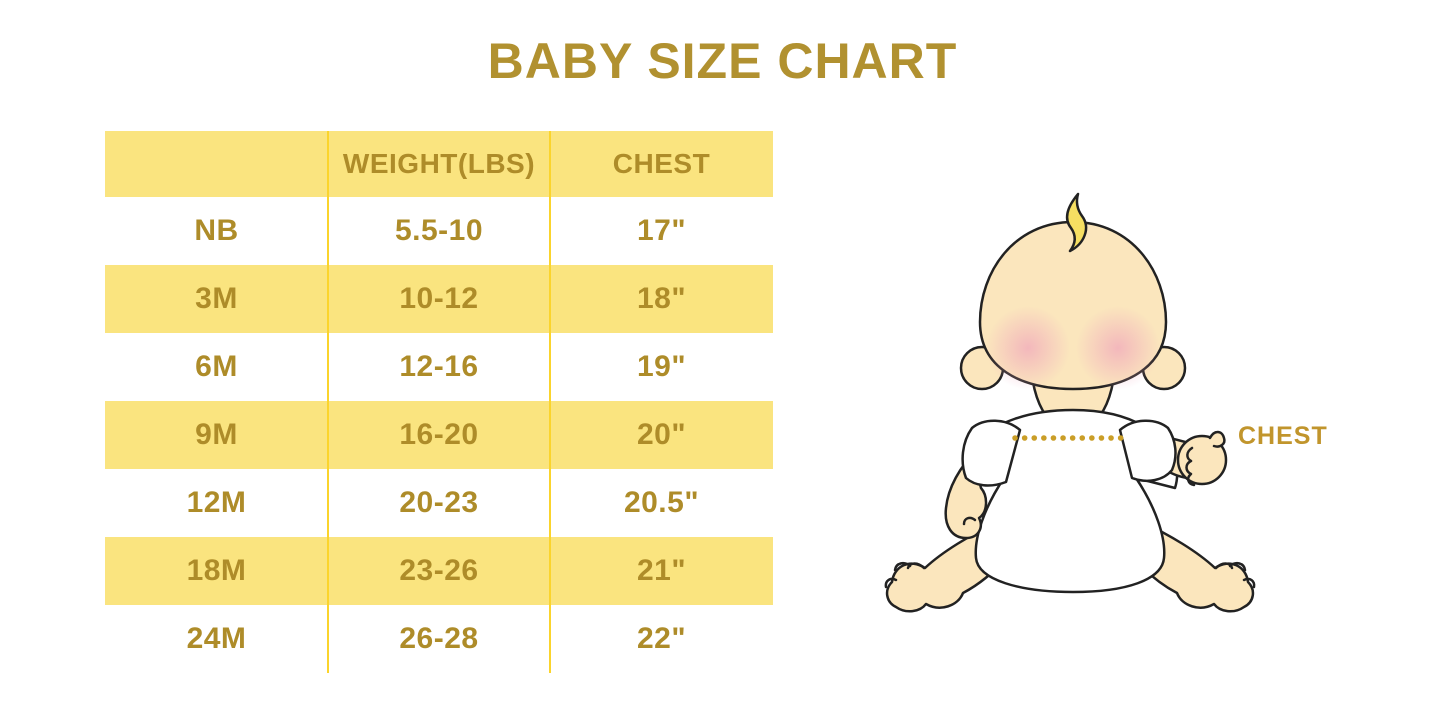 The height and width of the screenshot is (723, 1445). I want to click on cell-weight: 10-12, so click(439, 298).